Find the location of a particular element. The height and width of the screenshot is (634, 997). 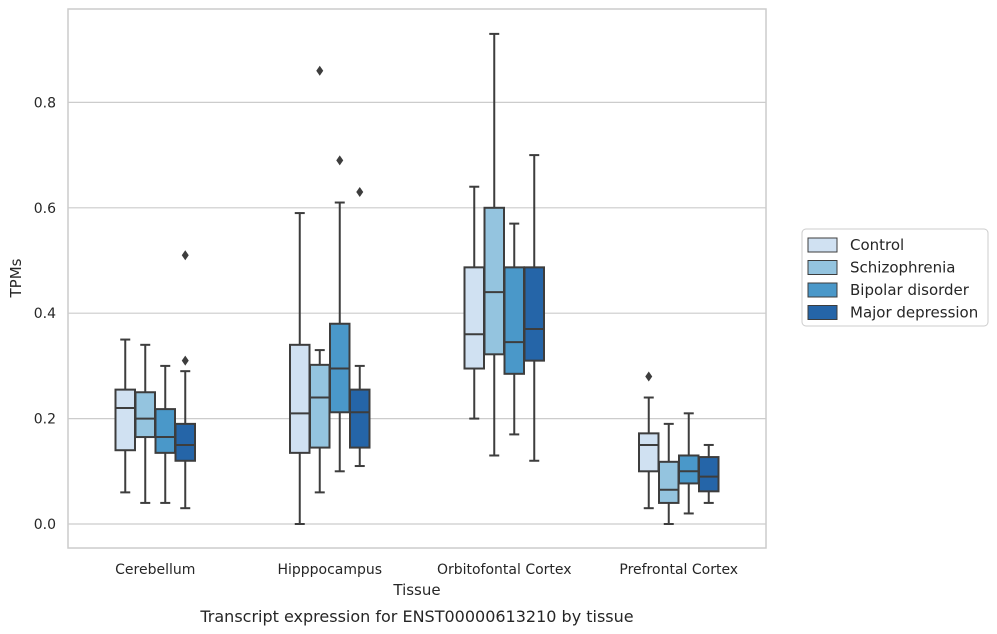

y-axis-ticks: 0.0 0.2 0.4 0.6 0.8 is located at coordinates (45, 314).